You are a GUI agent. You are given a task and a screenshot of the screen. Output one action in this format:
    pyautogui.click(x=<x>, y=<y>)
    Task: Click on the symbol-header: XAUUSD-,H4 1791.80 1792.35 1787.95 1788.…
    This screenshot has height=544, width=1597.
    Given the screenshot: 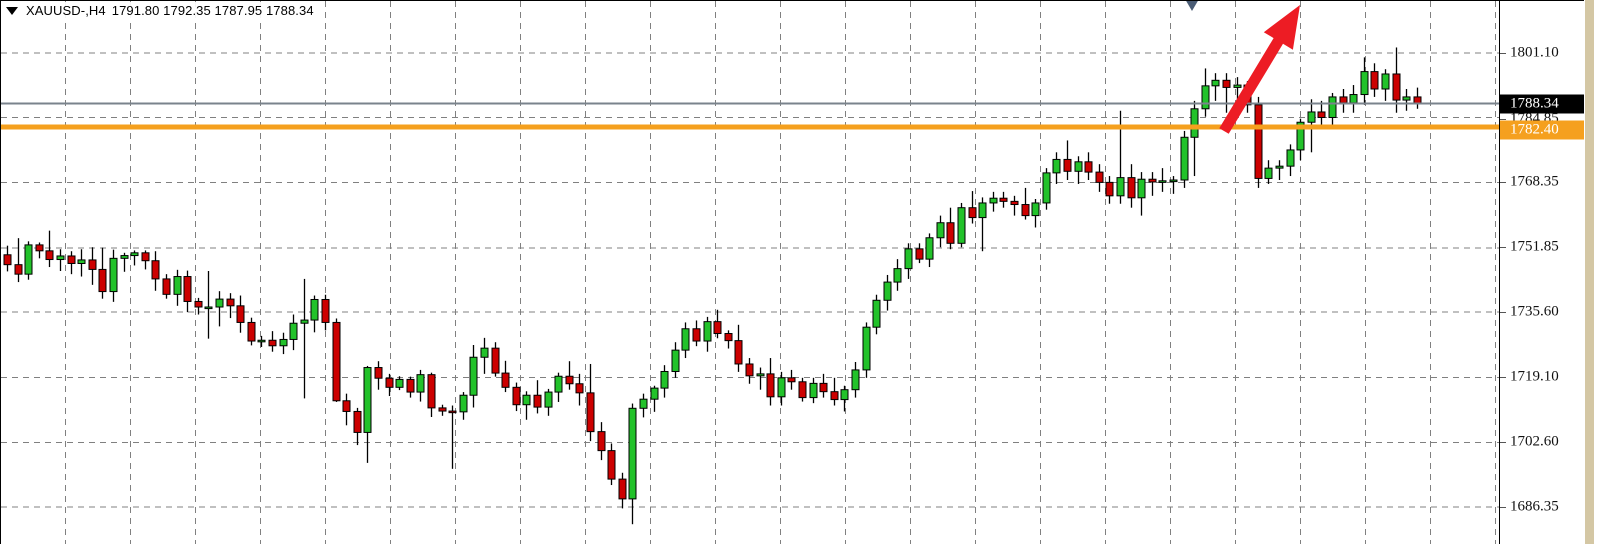 What is the action you would take?
    pyautogui.click(x=161, y=10)
    